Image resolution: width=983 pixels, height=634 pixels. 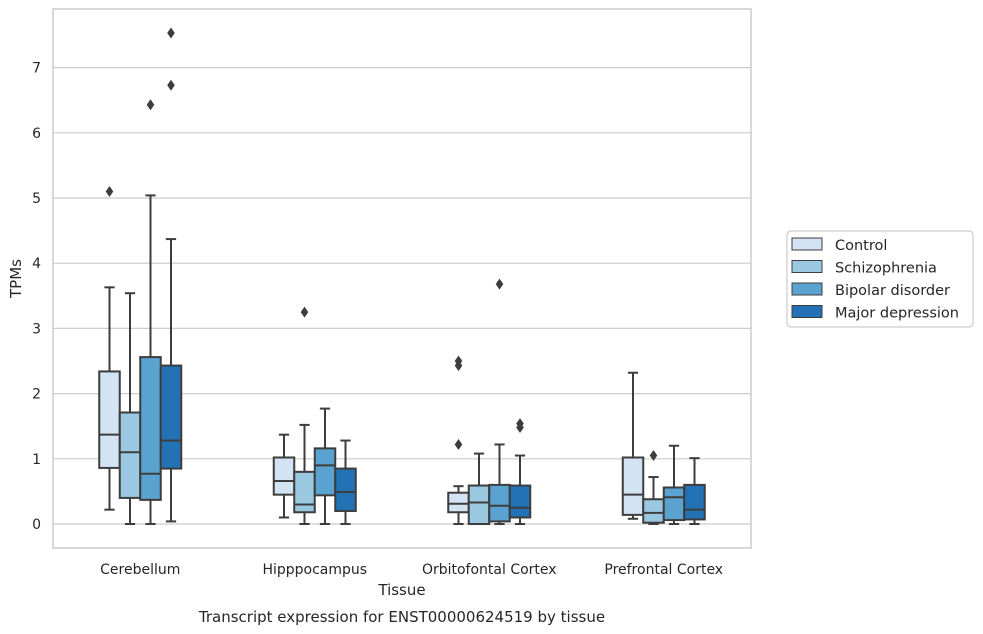 What do you see at coordinates (36, 134) in the screenshot?
I see `y-tick-label: 6` at bounding box center [36, 134].